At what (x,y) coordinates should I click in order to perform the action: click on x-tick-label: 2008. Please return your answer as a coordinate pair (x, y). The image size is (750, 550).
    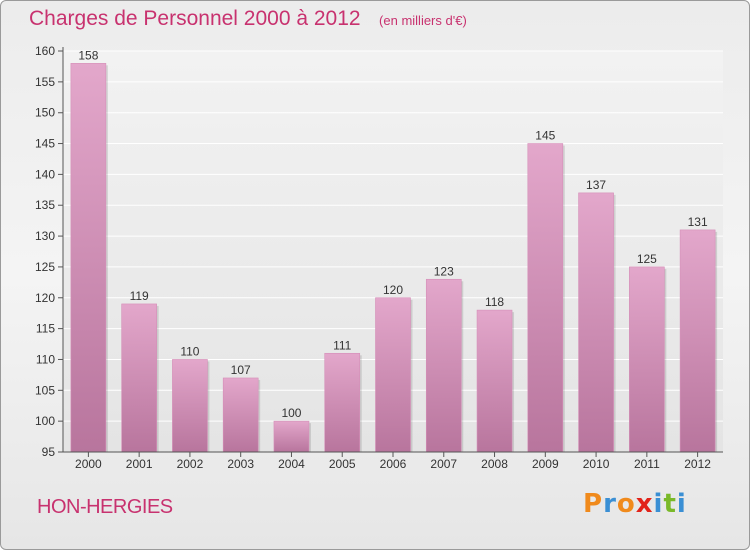
    Looking at the image, I should click on (494, 464).